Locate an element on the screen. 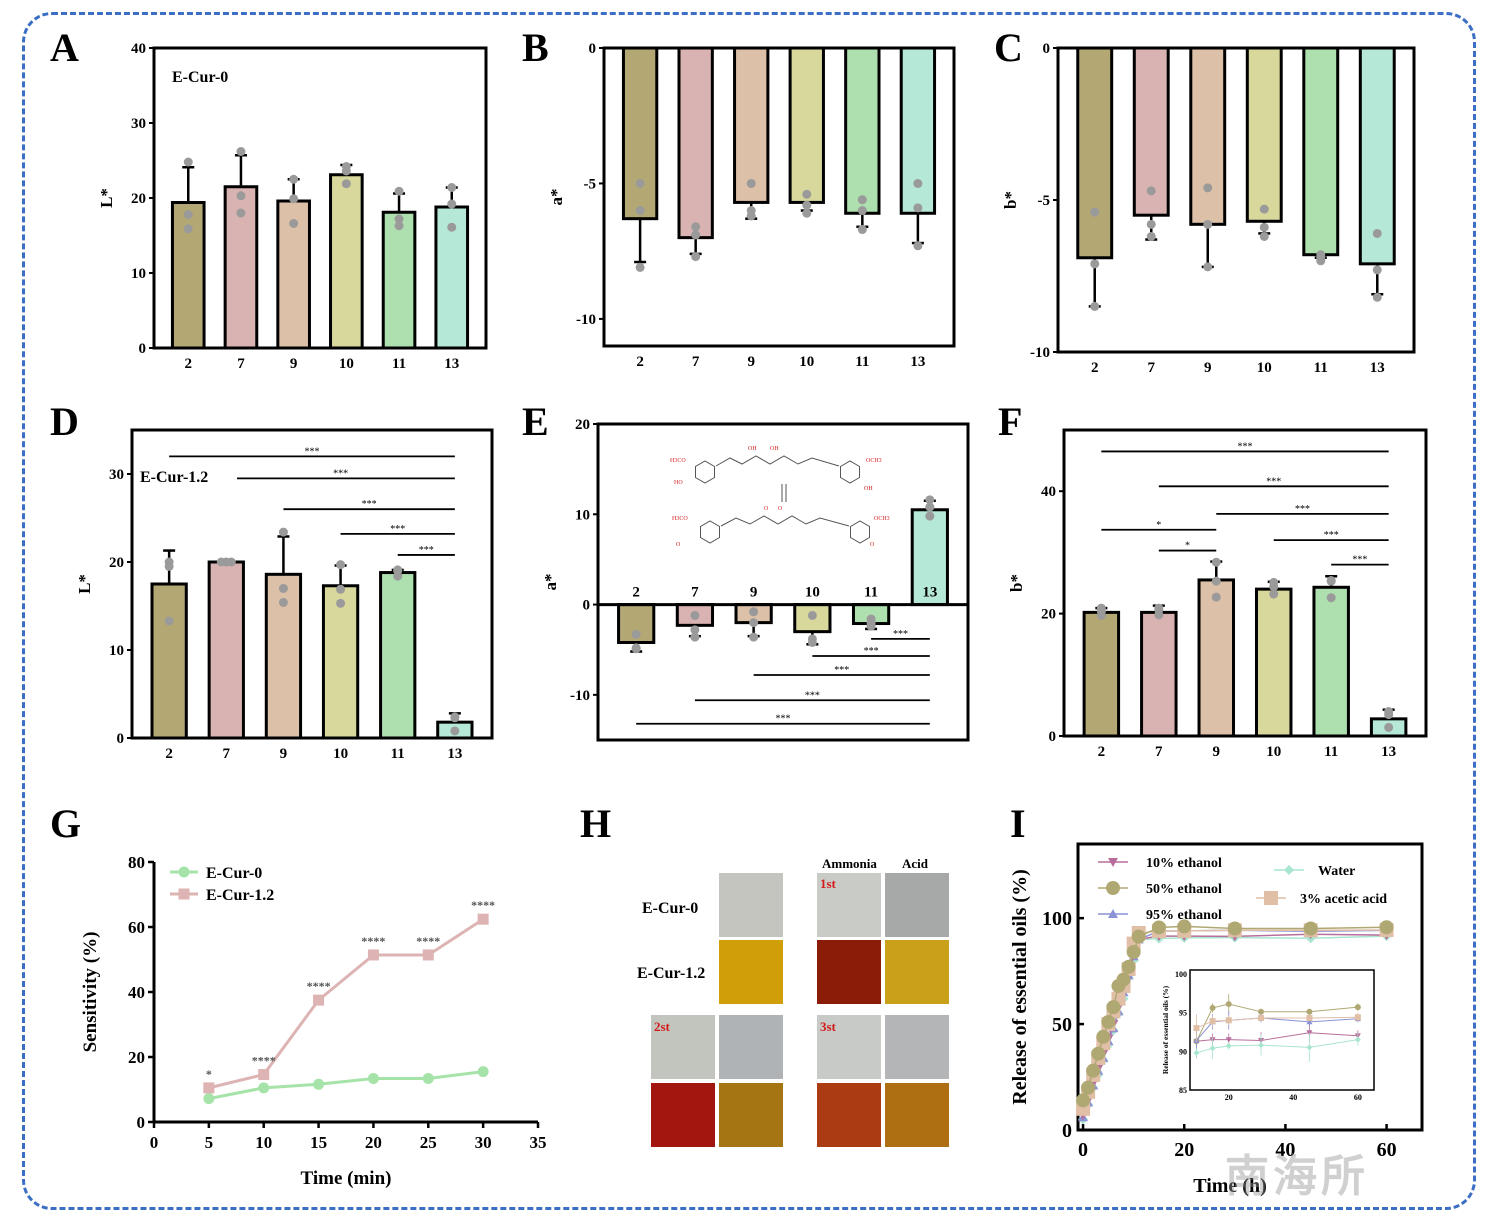  x-tick-label: 60 is located at coordinates (1387, 1150).